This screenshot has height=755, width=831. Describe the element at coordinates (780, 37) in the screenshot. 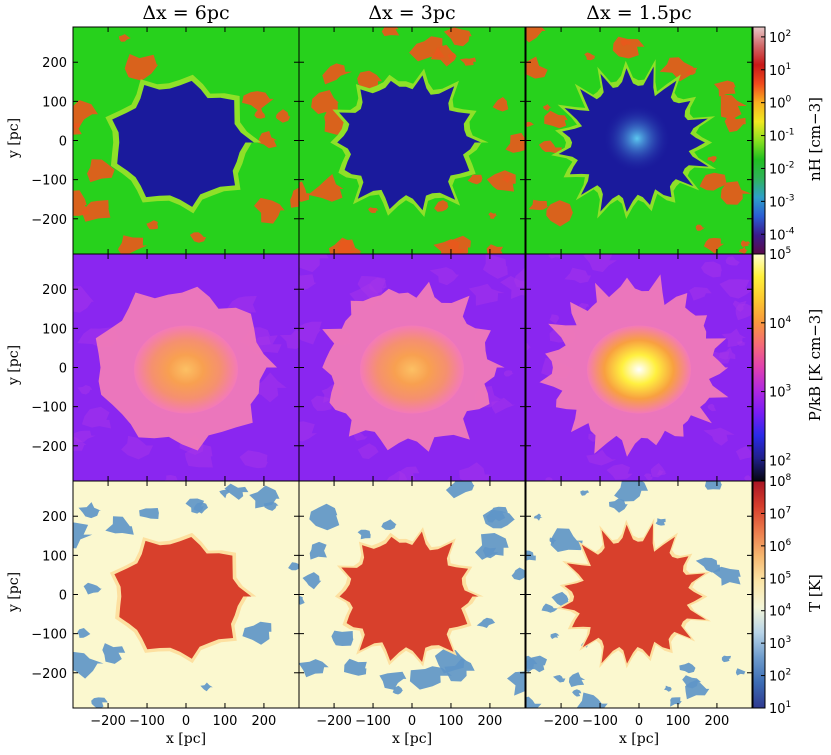

I see `colorbar-tick-label-density-0: 10²` at that location.